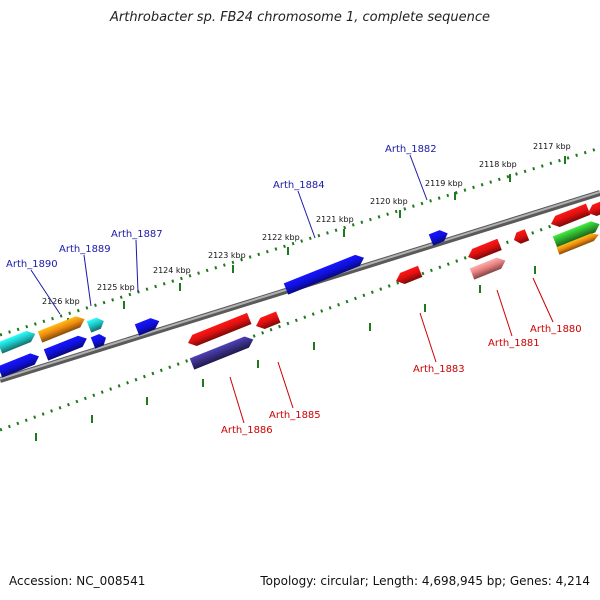 Image resolution: width=600 pixels, height=600 pixels. I want to click on gene-orange-shape, so click(61, 329).